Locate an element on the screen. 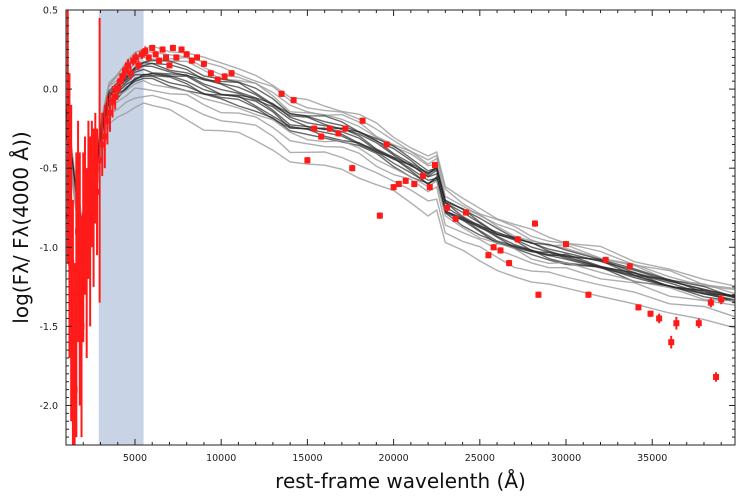 The image size is (741, 499). x-tick-label: 30000 is located at coordinates (566, 458).